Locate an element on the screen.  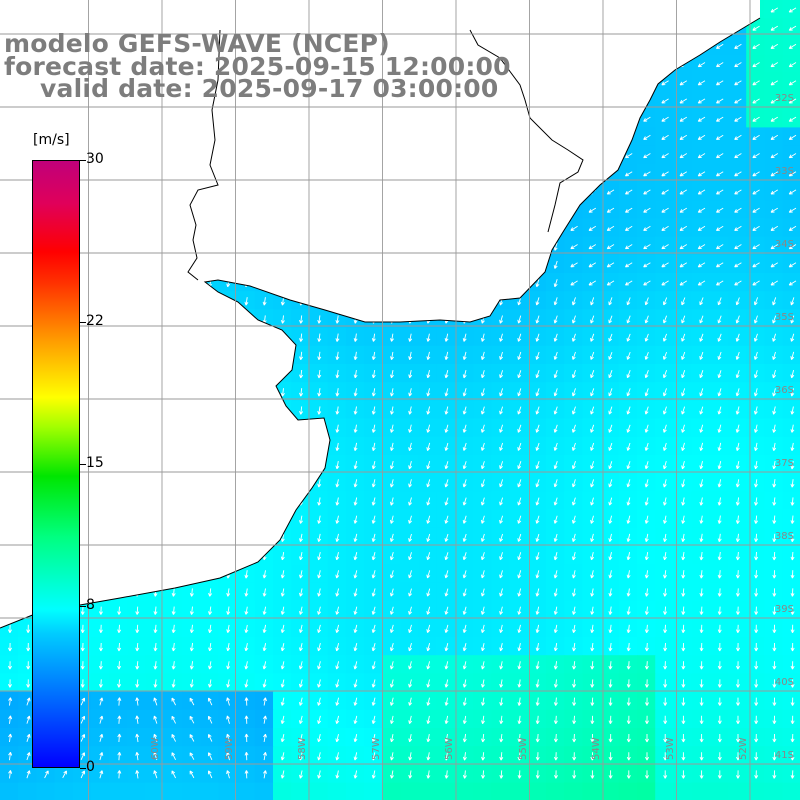
latitude-label: 40S is located at coordinates (784, 682).